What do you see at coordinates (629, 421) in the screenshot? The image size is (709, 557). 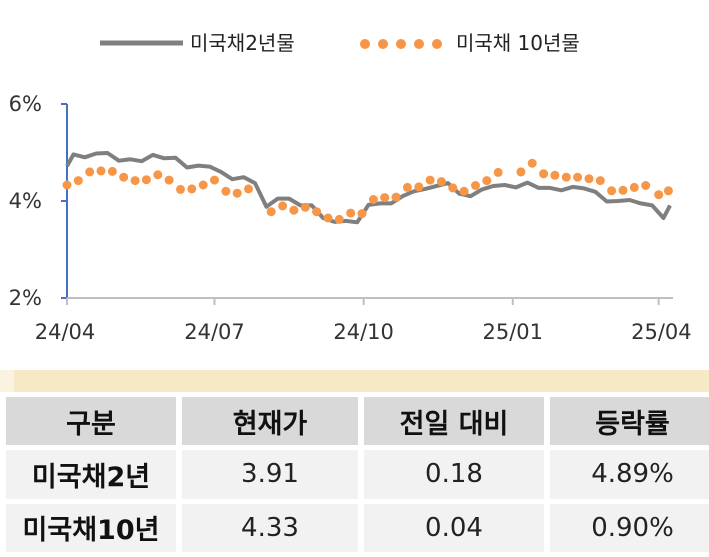 I see `header-change-rate: 등락률` at bounding box center [629, 421].